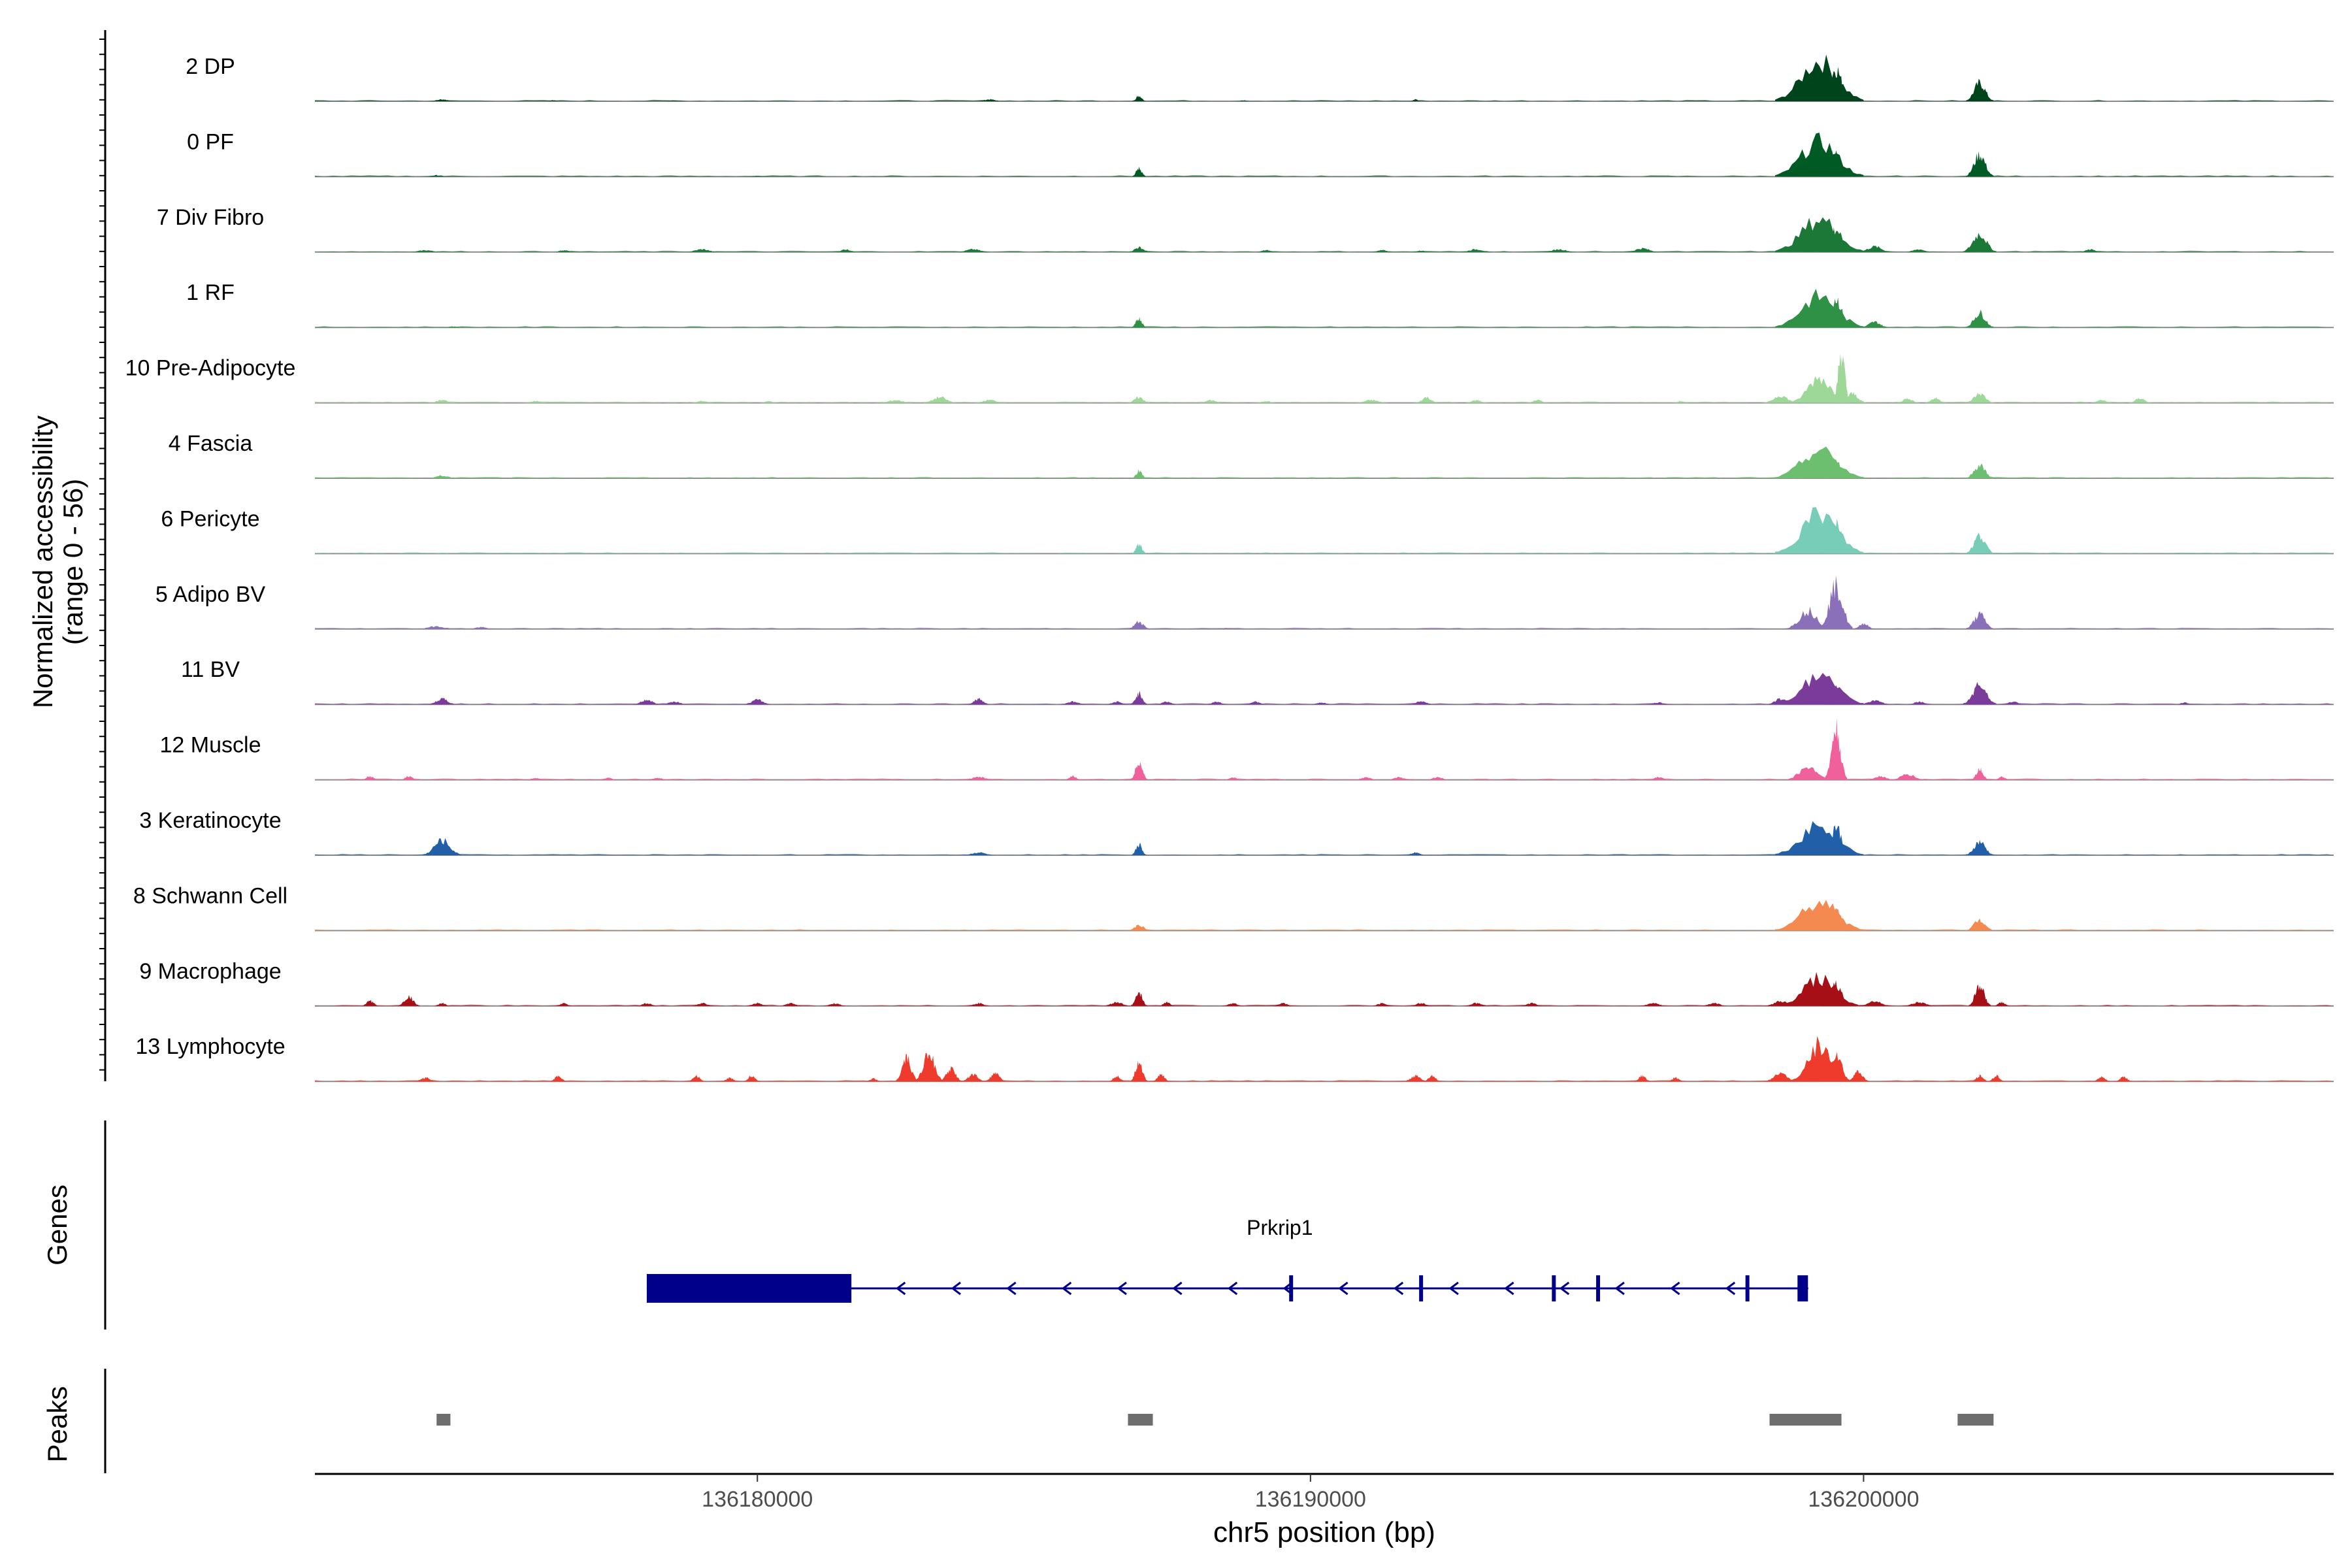 The width and height of the screenshot is (2352, 1568). Describe the element at coordinates (1260, 304) in the screenshot. I see `track-4: 1 RF` at that location.